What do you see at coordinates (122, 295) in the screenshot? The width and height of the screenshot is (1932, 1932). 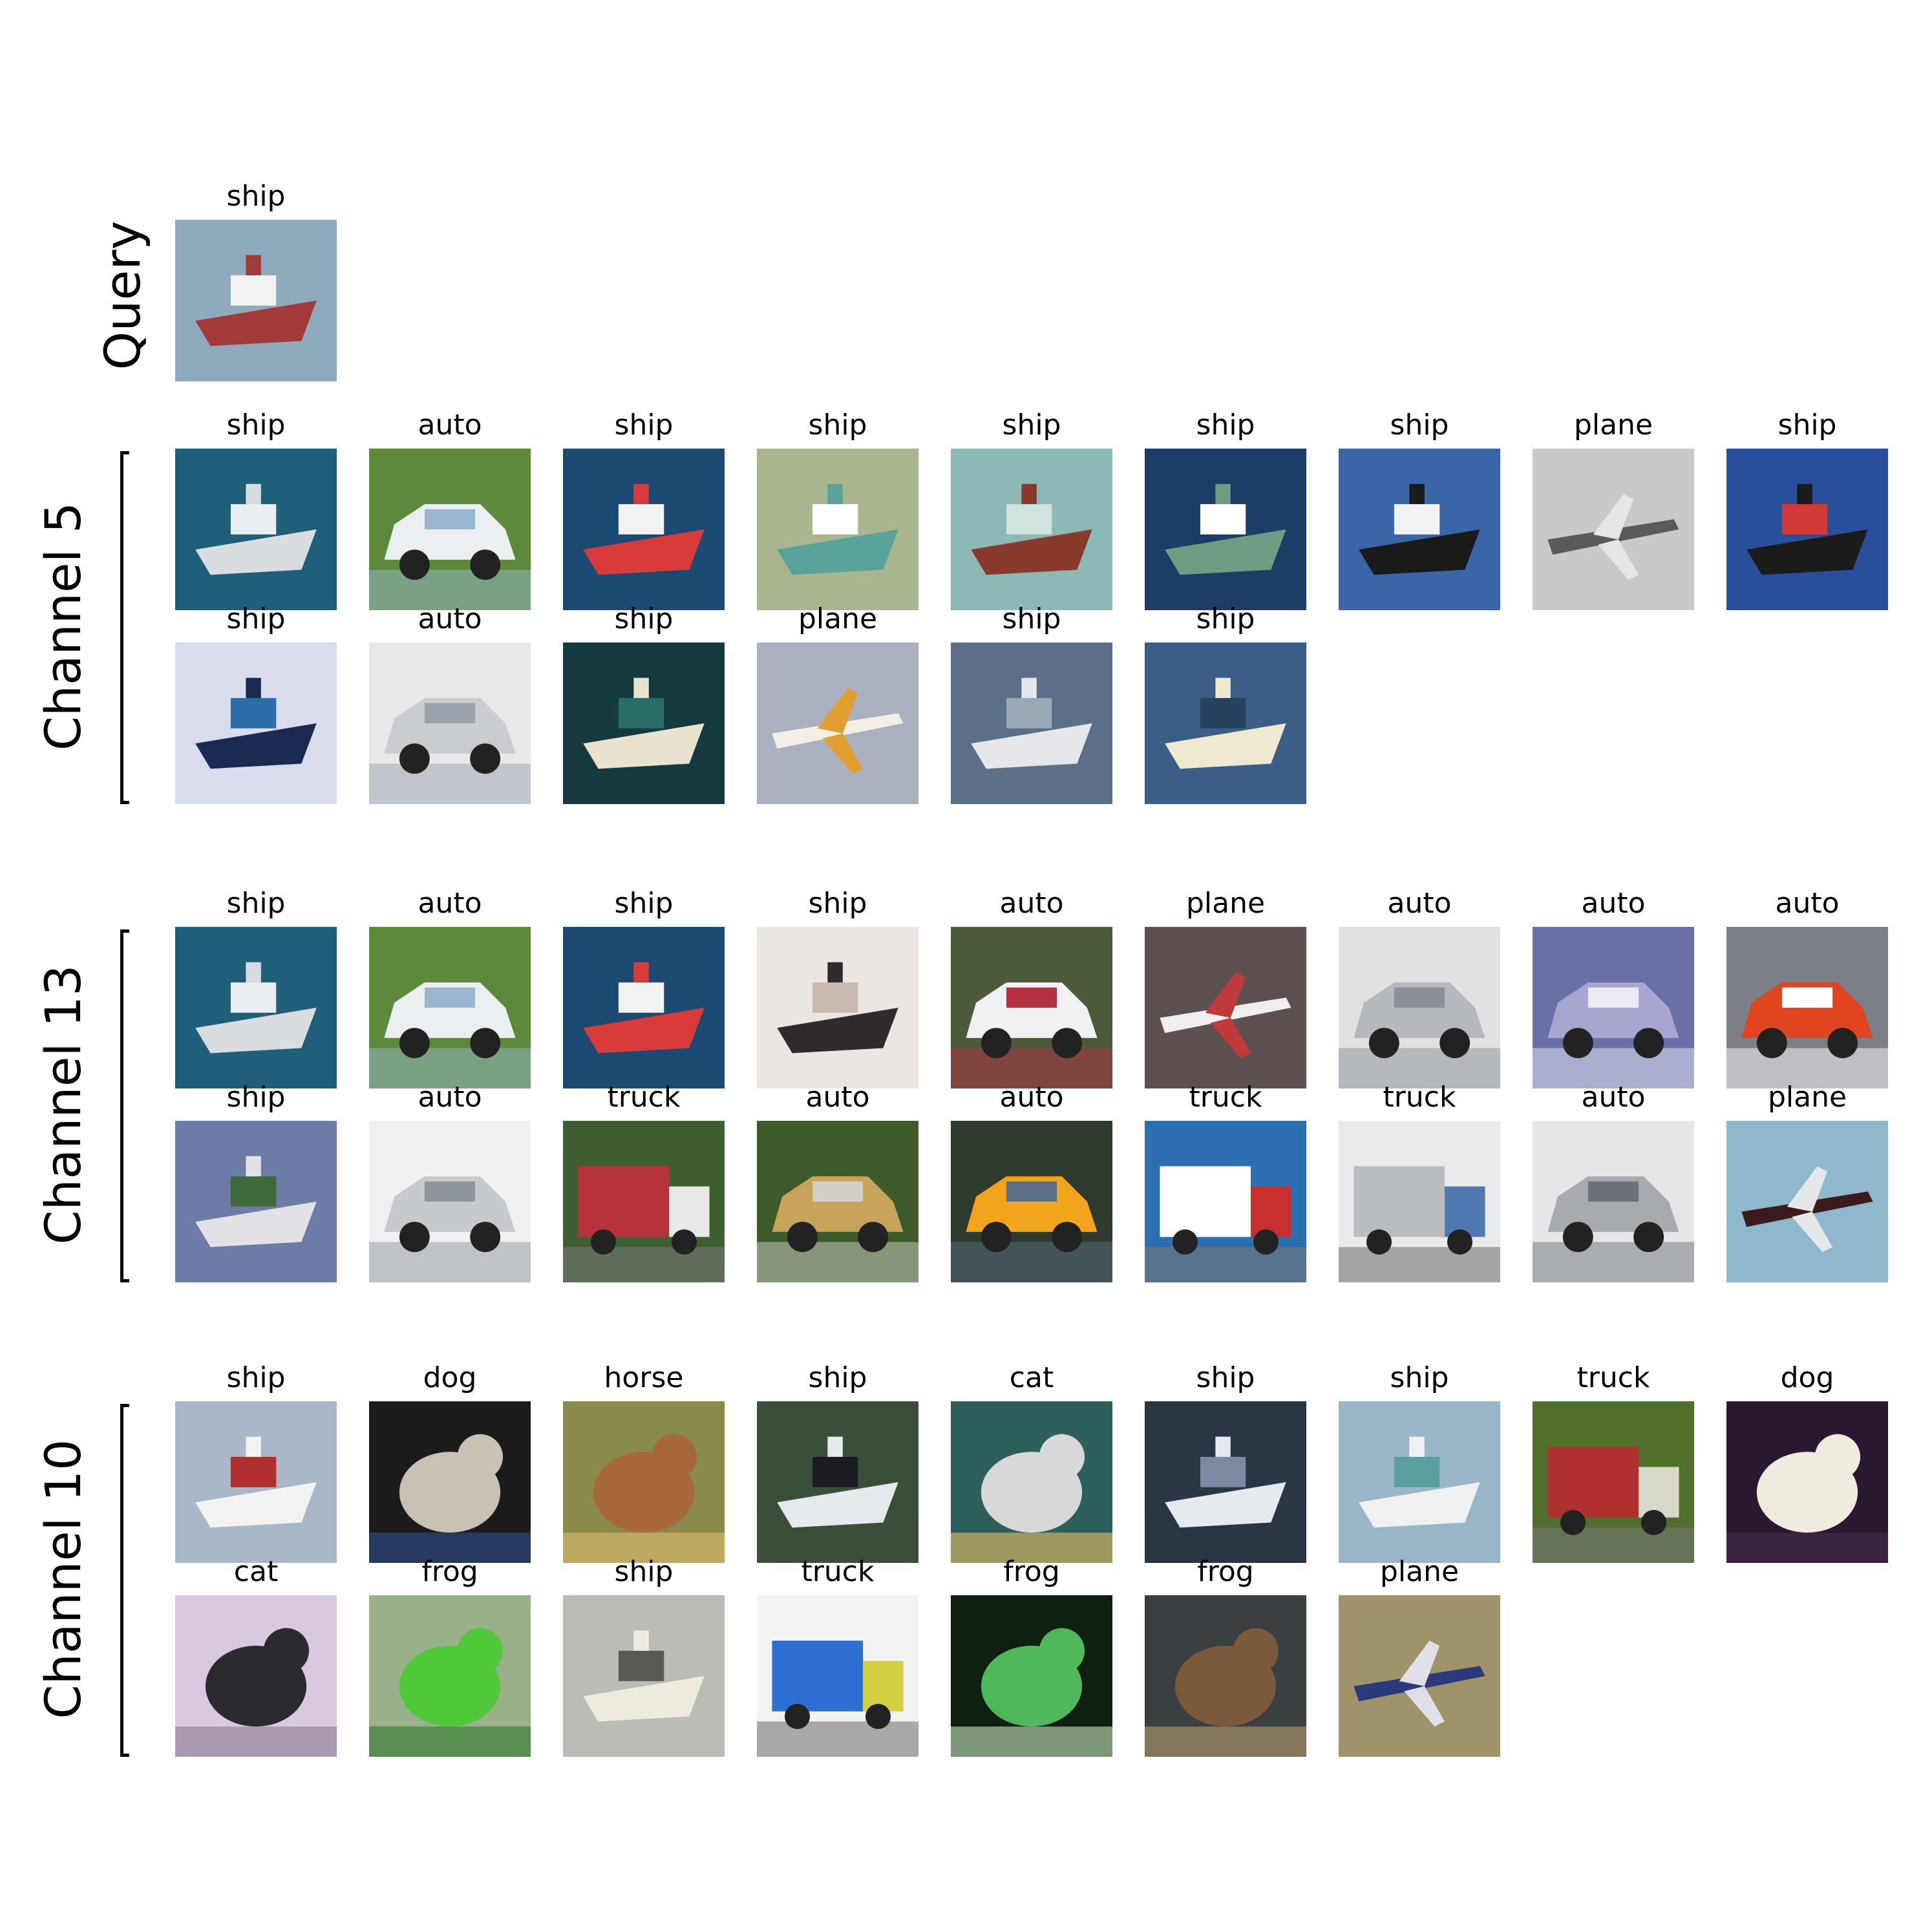 I see `query-row-label: Query` at bounding box center [122, 295].